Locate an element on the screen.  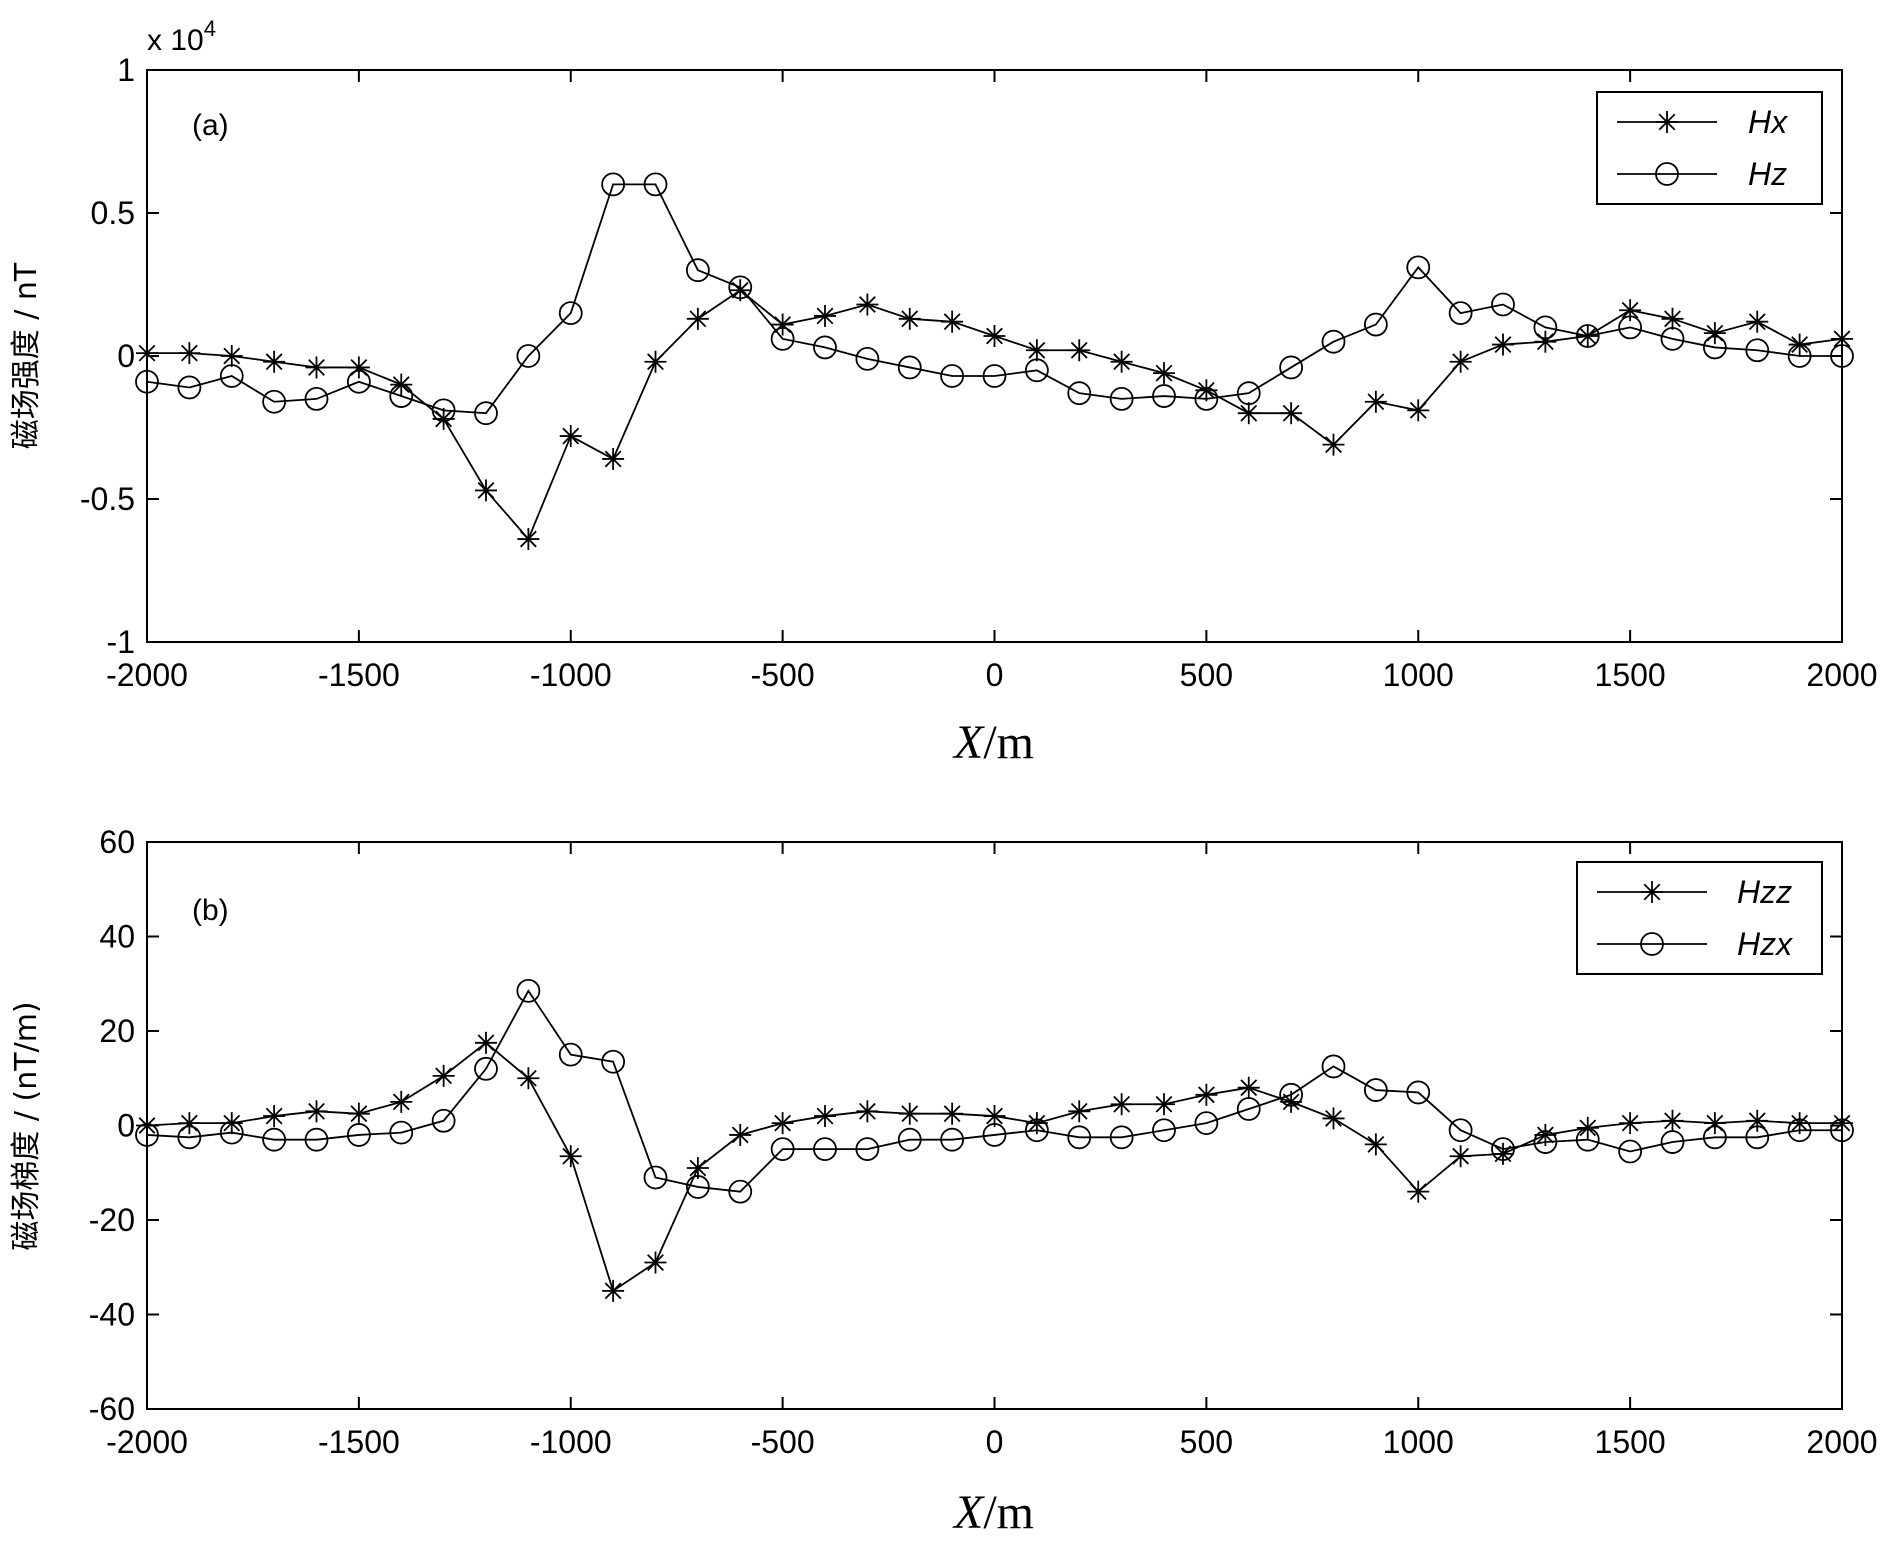
panel-b-legend-hzx-label: Hzx is located at coordinates (1765, 944).